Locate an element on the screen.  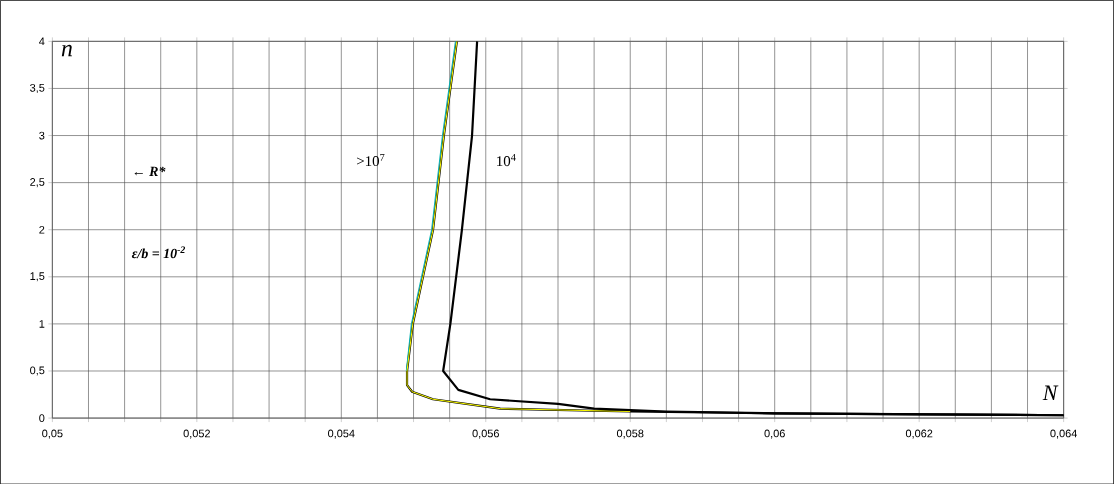
annotation: 10$^{4}$ is located at coordinates (506, 159).